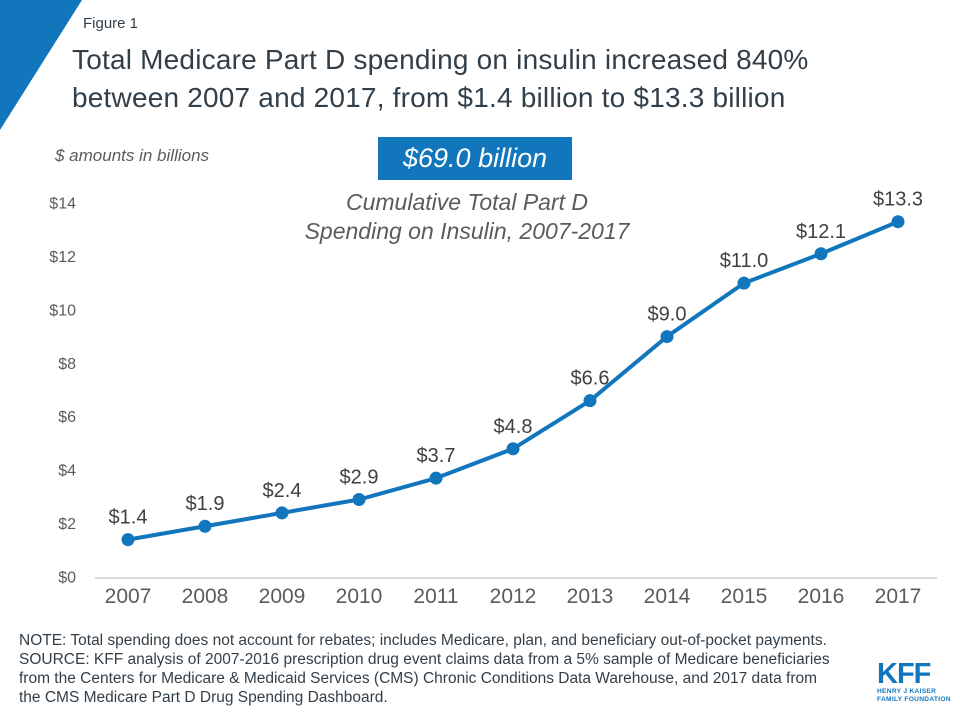  I want to click on data-point-2011, so click(436, 478).